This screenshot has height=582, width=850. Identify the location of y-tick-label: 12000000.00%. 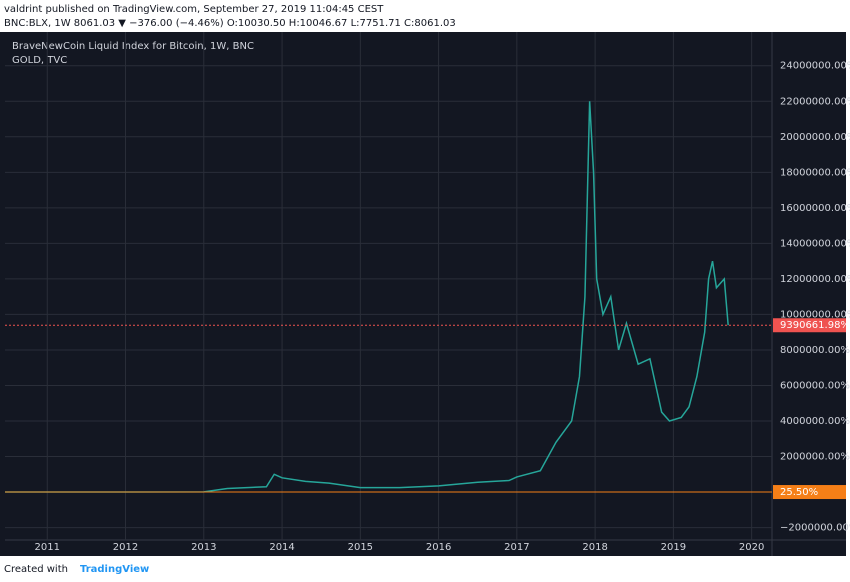
(815, 279).